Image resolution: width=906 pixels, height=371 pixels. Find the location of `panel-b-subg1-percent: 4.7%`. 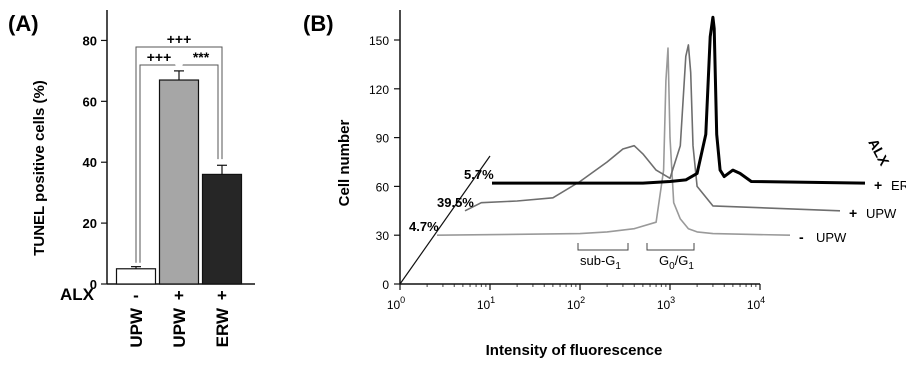

panel-b-subg1-percent: 4.7% is located at coordinates (424, 226).